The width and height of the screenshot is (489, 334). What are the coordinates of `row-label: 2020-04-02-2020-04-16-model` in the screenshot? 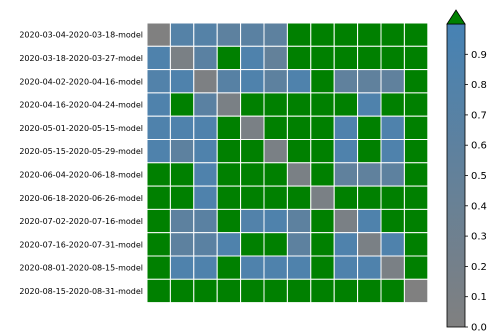 It's located at (81, 81).